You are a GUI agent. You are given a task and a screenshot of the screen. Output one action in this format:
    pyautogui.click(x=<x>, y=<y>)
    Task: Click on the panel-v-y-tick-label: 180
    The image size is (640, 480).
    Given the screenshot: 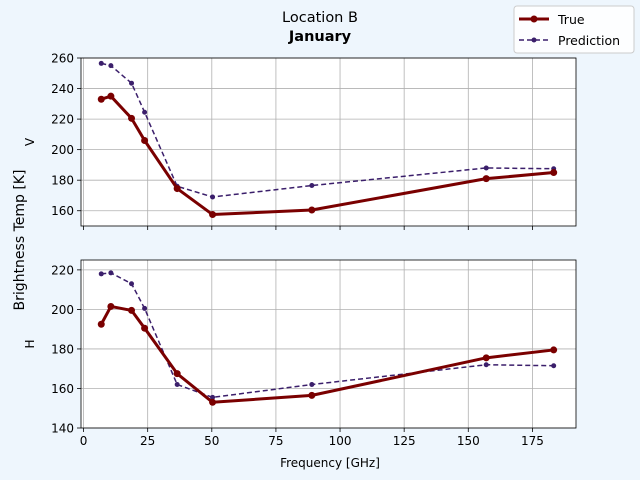 What is the action you would take?
    pyautogui.click(x=62, y=181)
    